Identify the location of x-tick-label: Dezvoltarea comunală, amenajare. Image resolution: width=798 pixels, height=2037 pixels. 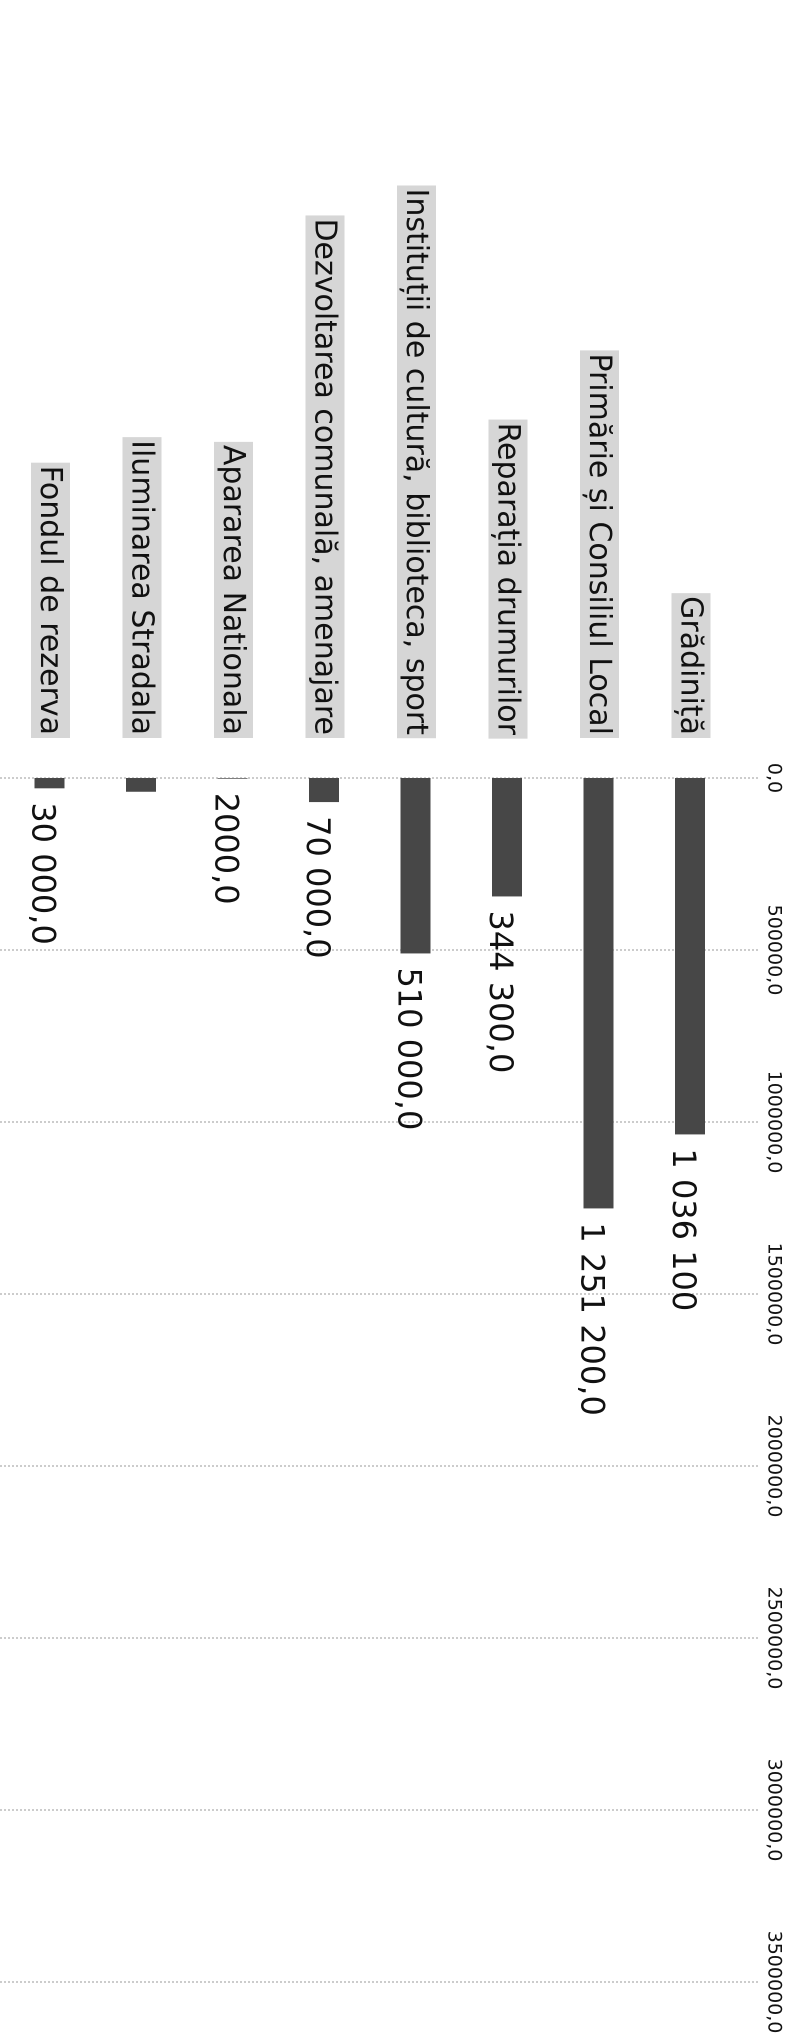
(325, 476).